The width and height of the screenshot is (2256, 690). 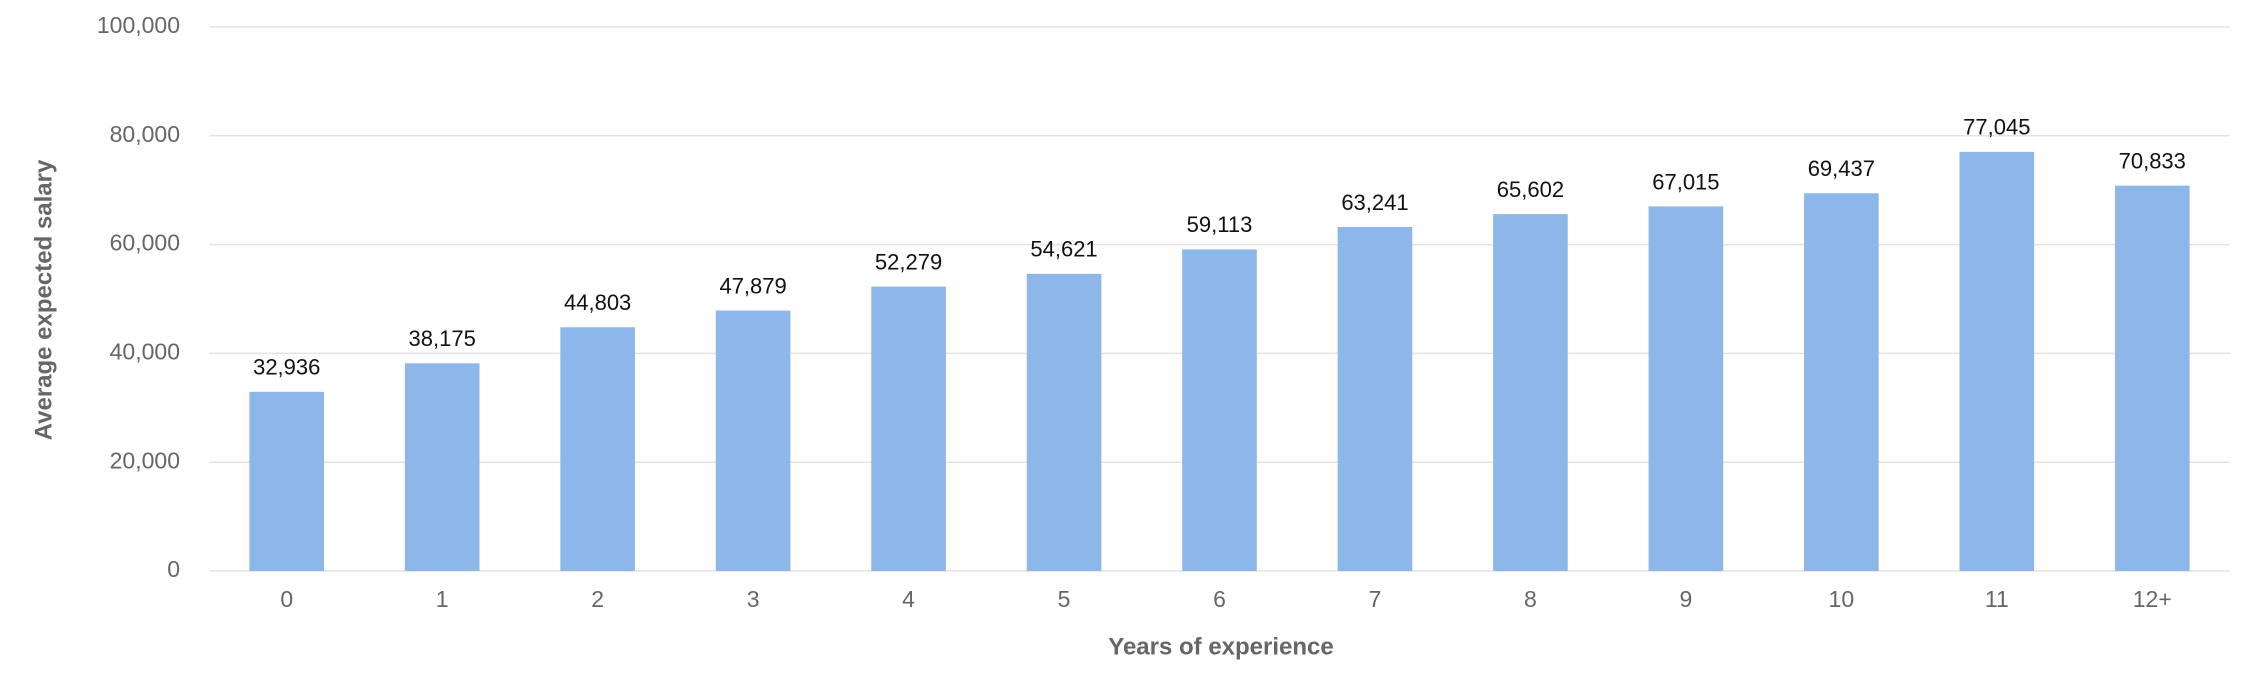 What do you see at coordinates (1064, 599) in the screenshot?
I see `x-tick-label: 5` at bounding box center [1064, 599].